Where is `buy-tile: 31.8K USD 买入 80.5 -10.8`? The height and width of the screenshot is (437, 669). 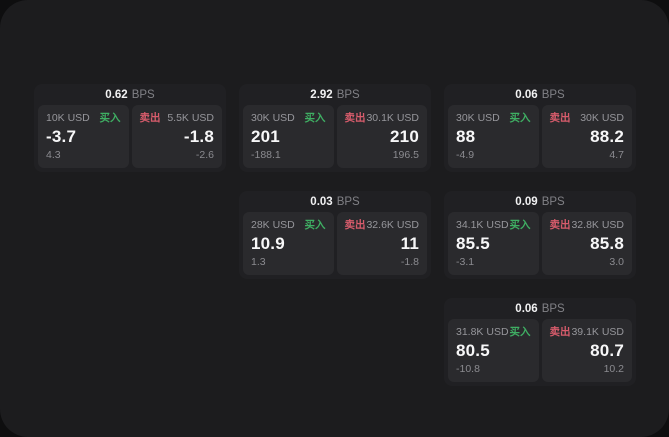
buy-tile: 31.8K USD 买入 80.5 -10.8 is located at coordinates (493, 350).